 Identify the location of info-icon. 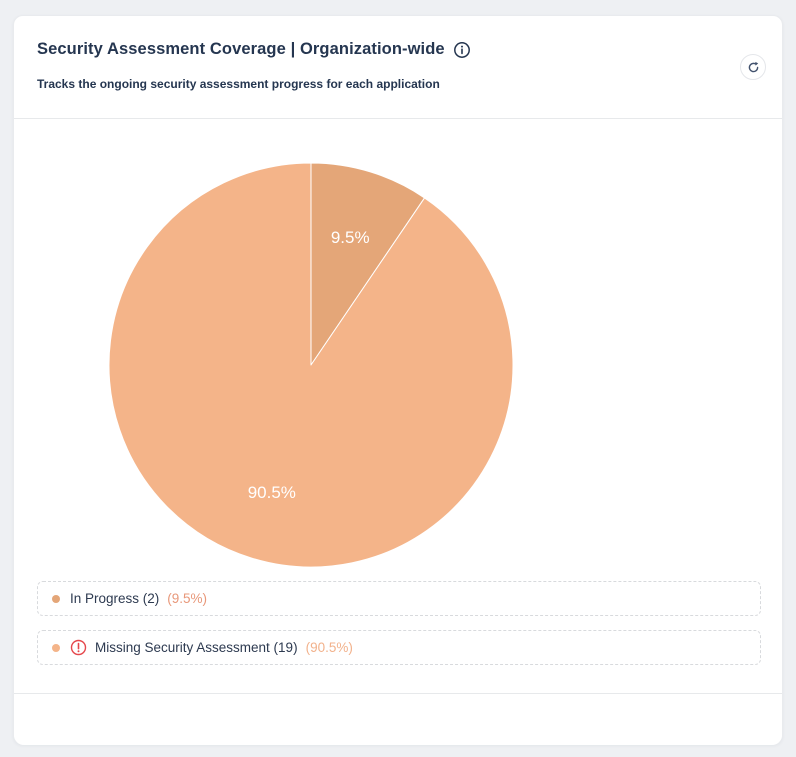
(462, 50).